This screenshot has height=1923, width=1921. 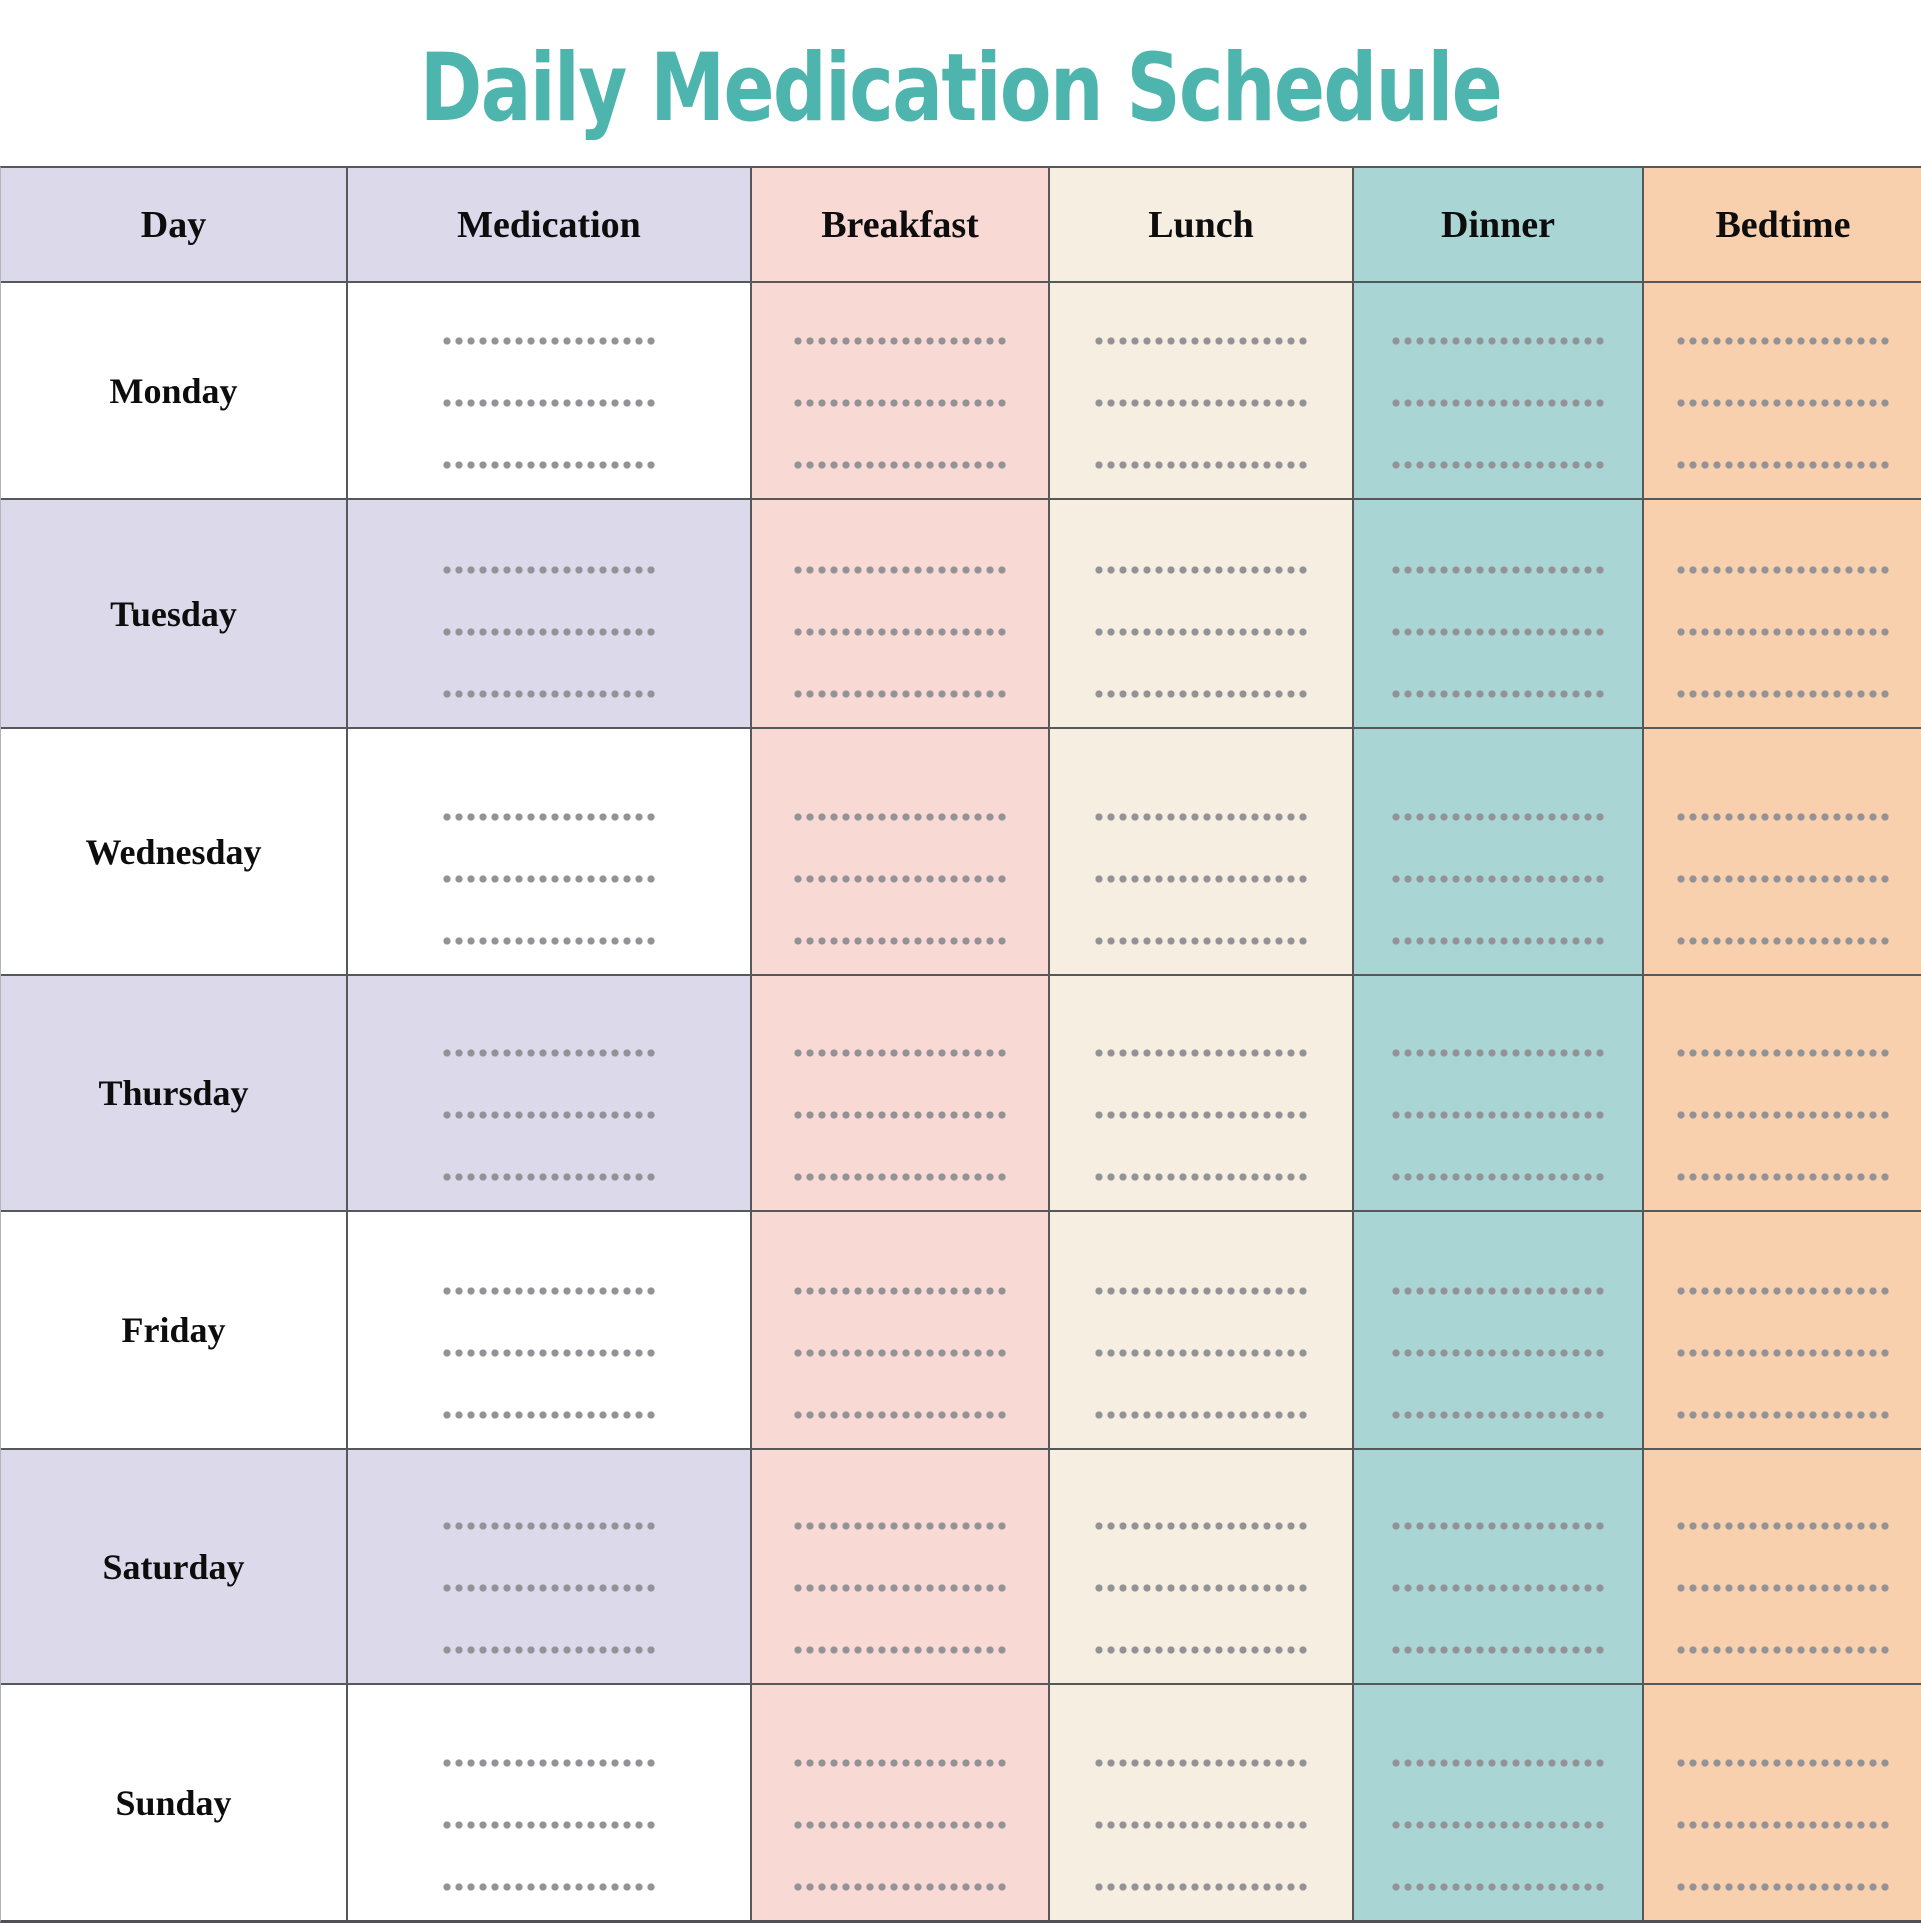 I want to click on friday-breakfast-cell, so click(x=899, y=1331).